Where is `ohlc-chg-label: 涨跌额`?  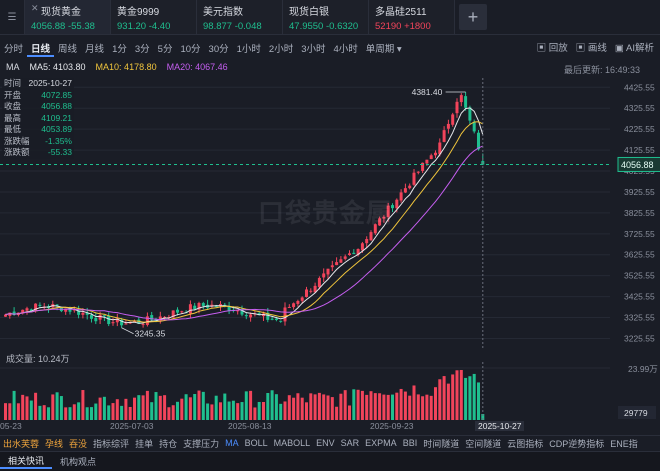 ohlc-chg-label: 涨跌额 is located at coordinates (17, 152).